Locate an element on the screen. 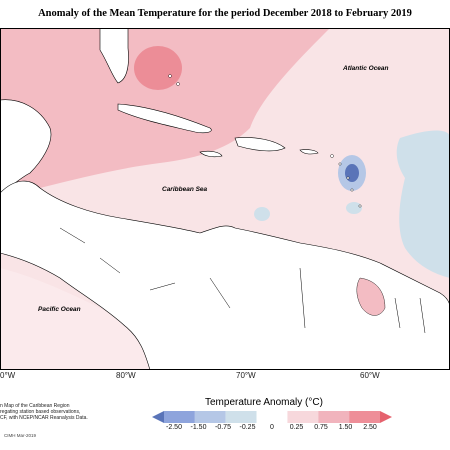 This screenshot has height=450, width=450. label-pacific-ocean: Pacific Ocean is located at coordinates (59, 309).